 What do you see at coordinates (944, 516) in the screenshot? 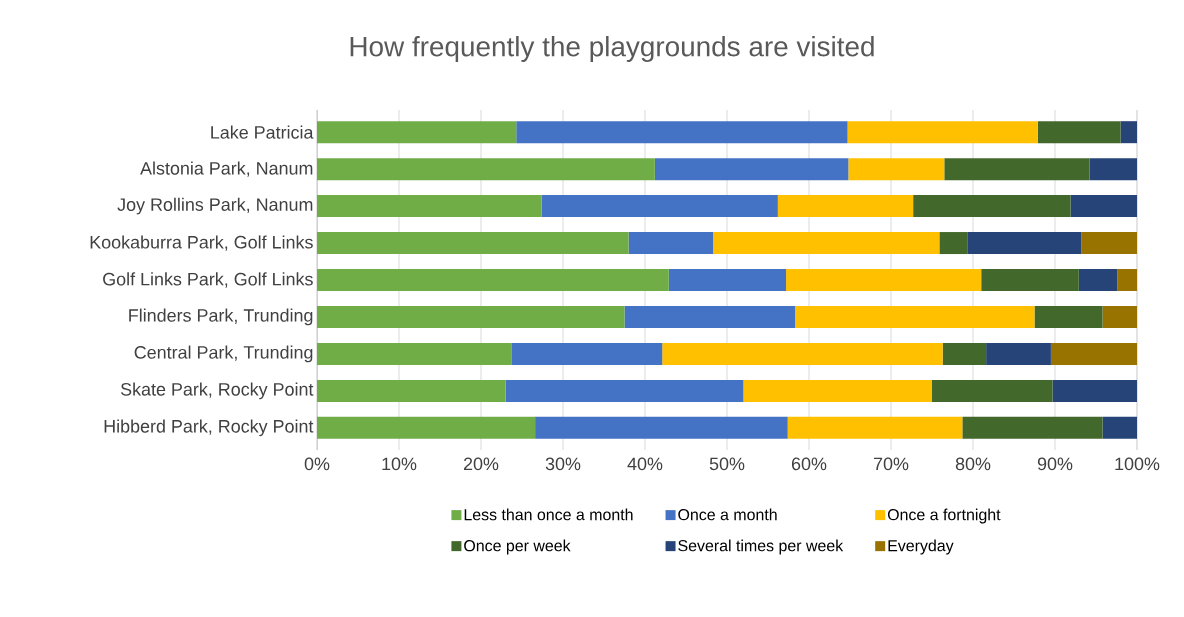
I see `legend-label: Once a fortnight` at bounding box center [944, 516].